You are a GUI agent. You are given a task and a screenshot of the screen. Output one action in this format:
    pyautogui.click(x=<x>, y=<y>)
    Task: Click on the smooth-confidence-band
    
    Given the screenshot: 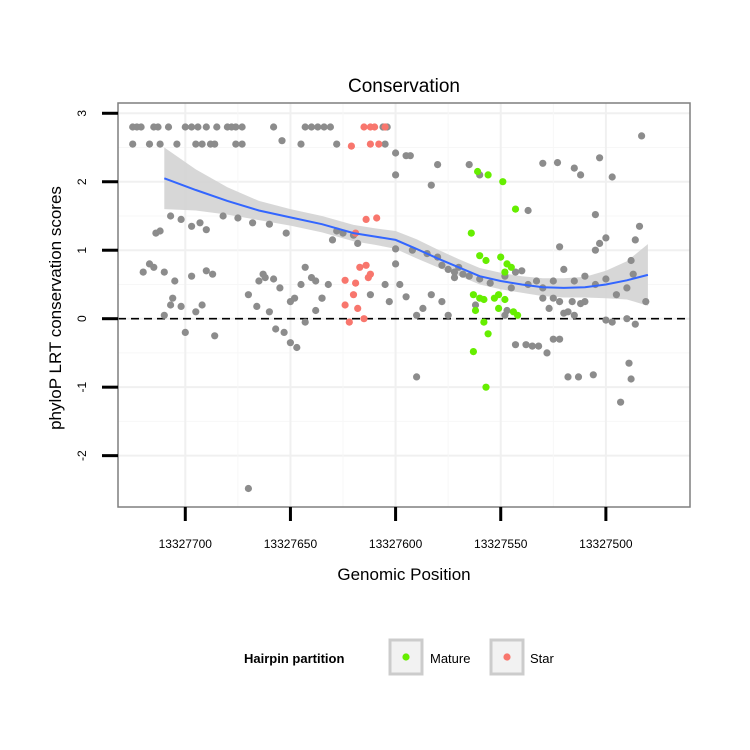 What is the action you would take?
    pyautogui.click(x=406, y=226)
    